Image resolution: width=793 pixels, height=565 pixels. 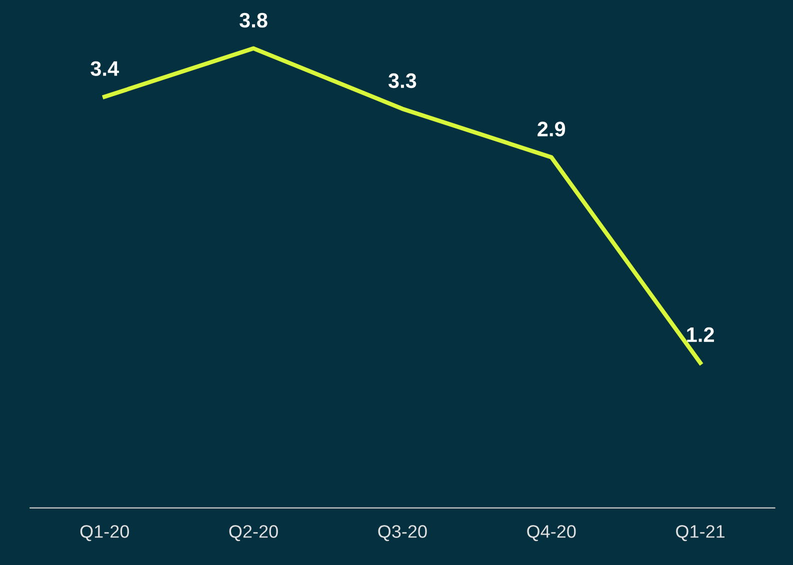 What do you see at coordinates (700, 334) in the screenshot?
I see `data-label: 1.2` at bounding box center [700, 334].